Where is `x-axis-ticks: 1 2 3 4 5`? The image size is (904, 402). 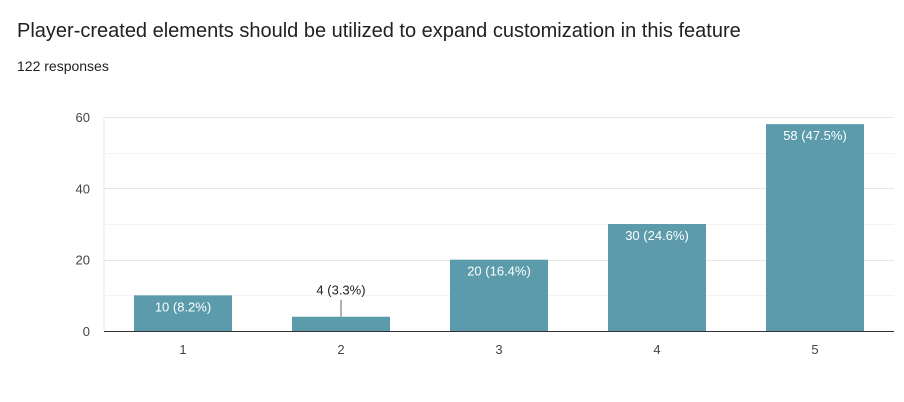
x-axis-ticks: 1 2 3 4 5 is located at coordinates (498, 349).